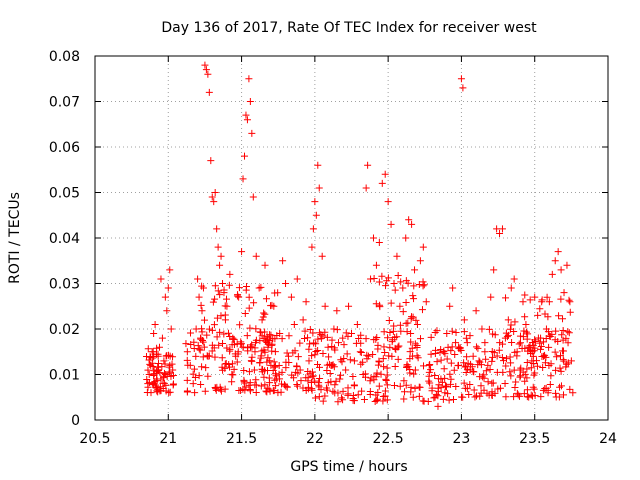  Describe the element at coordinates (348, 467) in the screenshot. I see `x-axis-label: GPS time / hours` at that location.